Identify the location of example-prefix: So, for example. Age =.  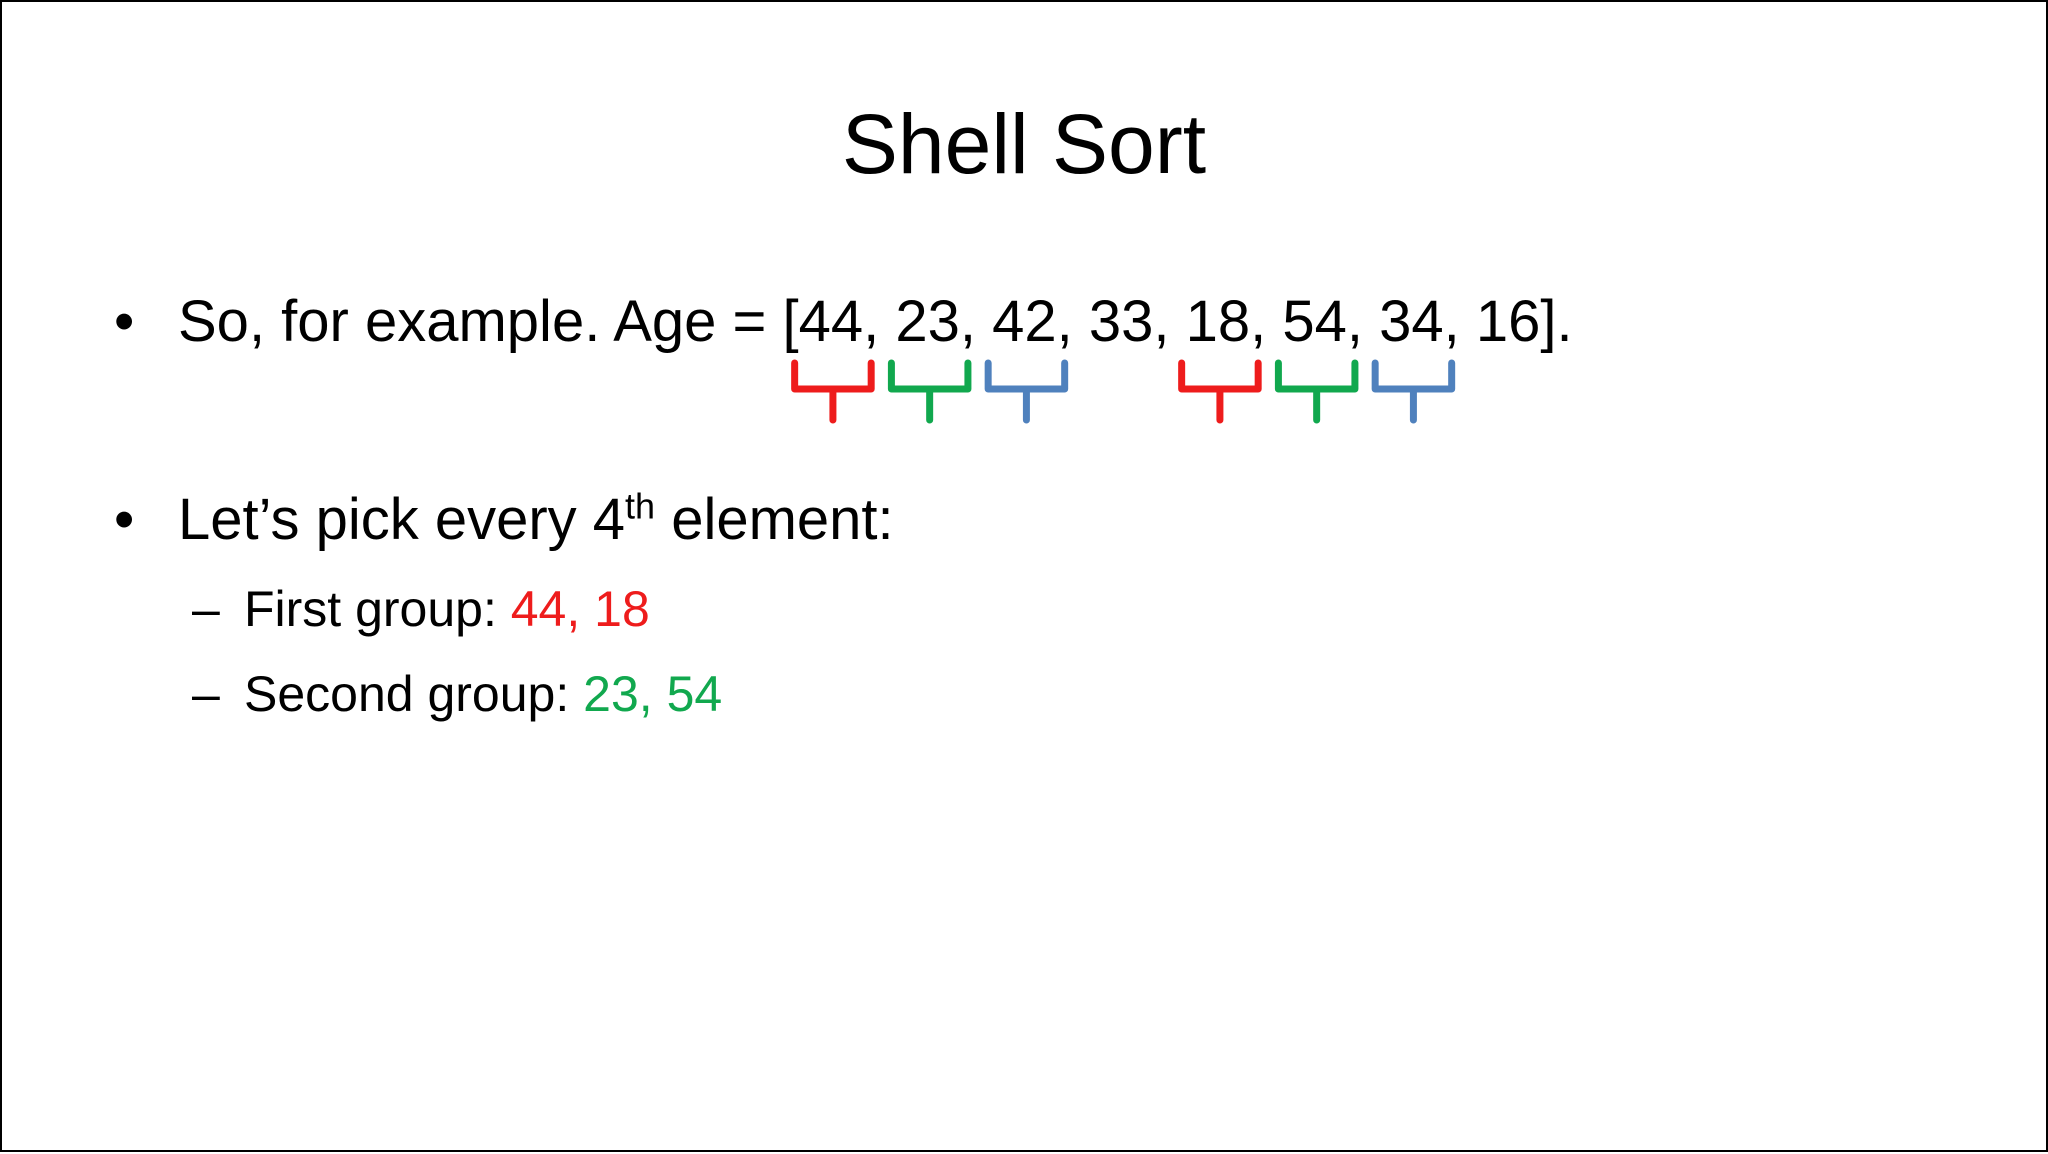
(480, 321).